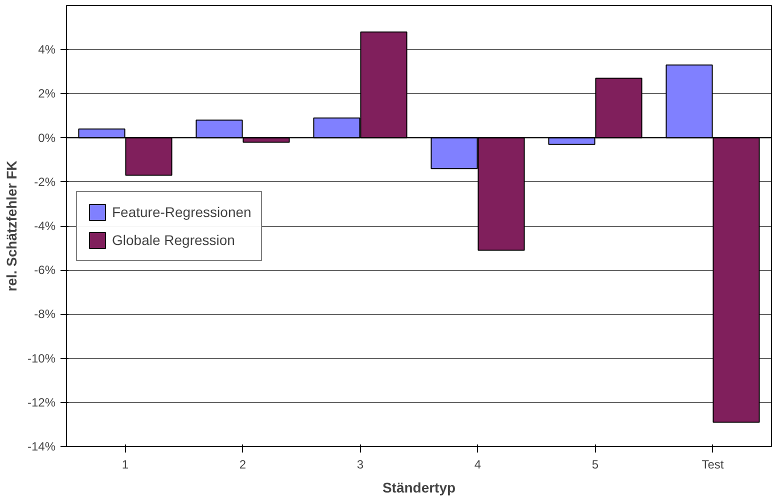 The image size is (776, 498). What do you see at coordinates (41, 358) in the screenshot?
I see `y-tick-label: -10%` at bounding box center [41, 358].